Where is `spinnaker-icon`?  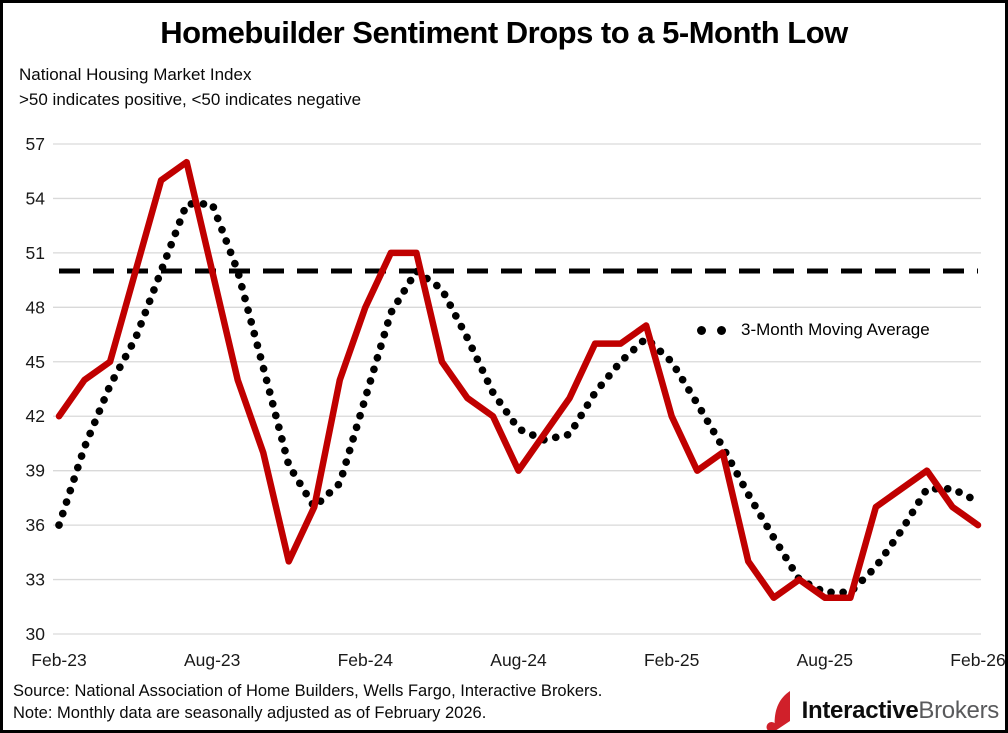
spinnaker-icon is located at coordinates (778, 710).